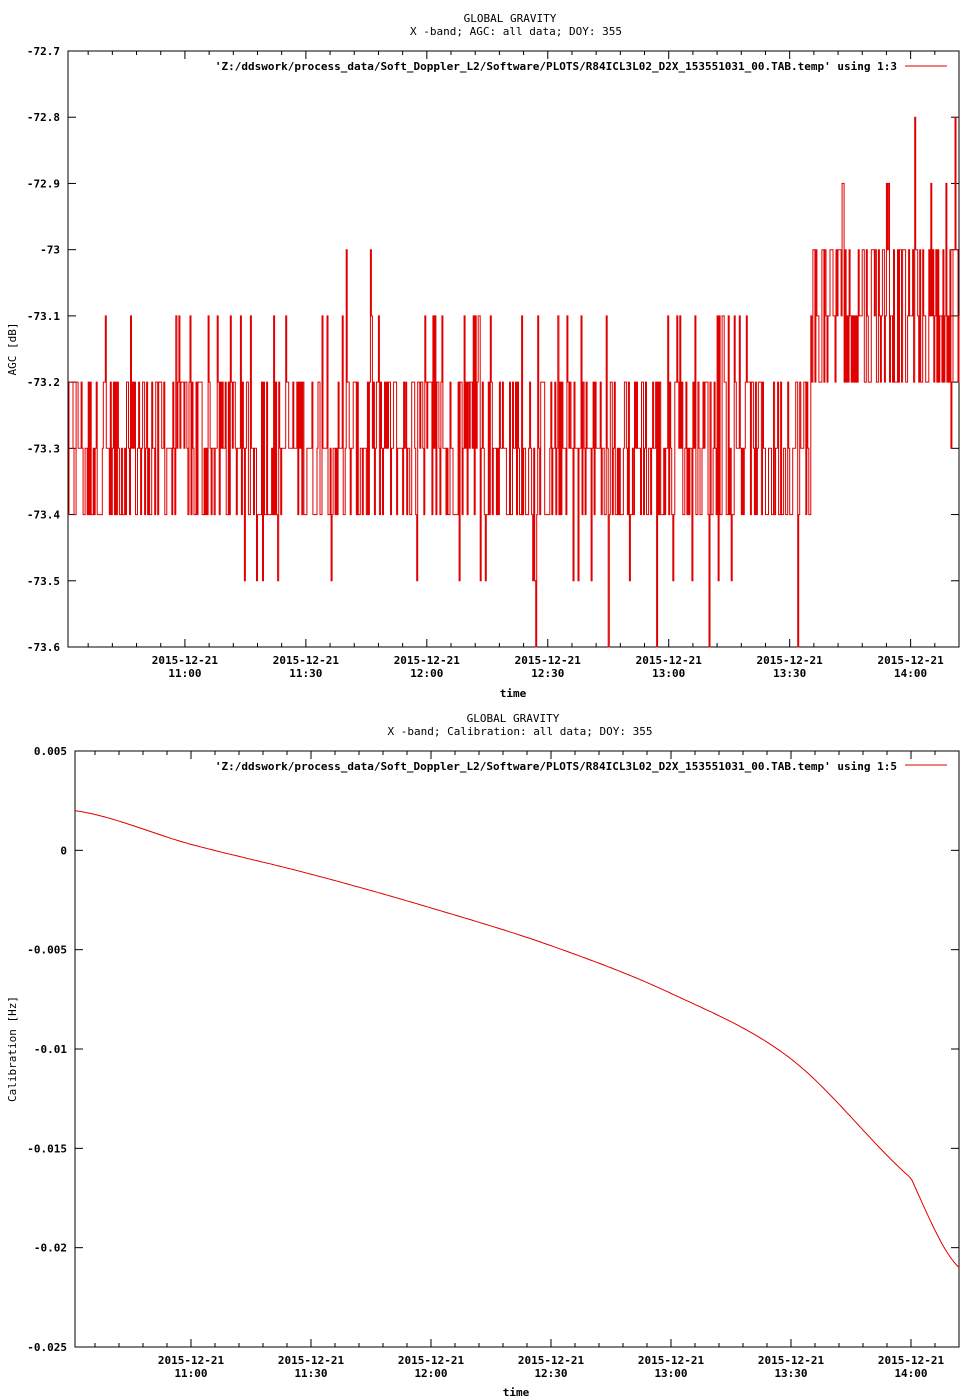 The height and width of the screenshot is (1400, 980). What do you see at coordinates (43, 448) in the screenshot?
I see `agc-y-tick-label: -73.3` at bounding box center [43, 448].